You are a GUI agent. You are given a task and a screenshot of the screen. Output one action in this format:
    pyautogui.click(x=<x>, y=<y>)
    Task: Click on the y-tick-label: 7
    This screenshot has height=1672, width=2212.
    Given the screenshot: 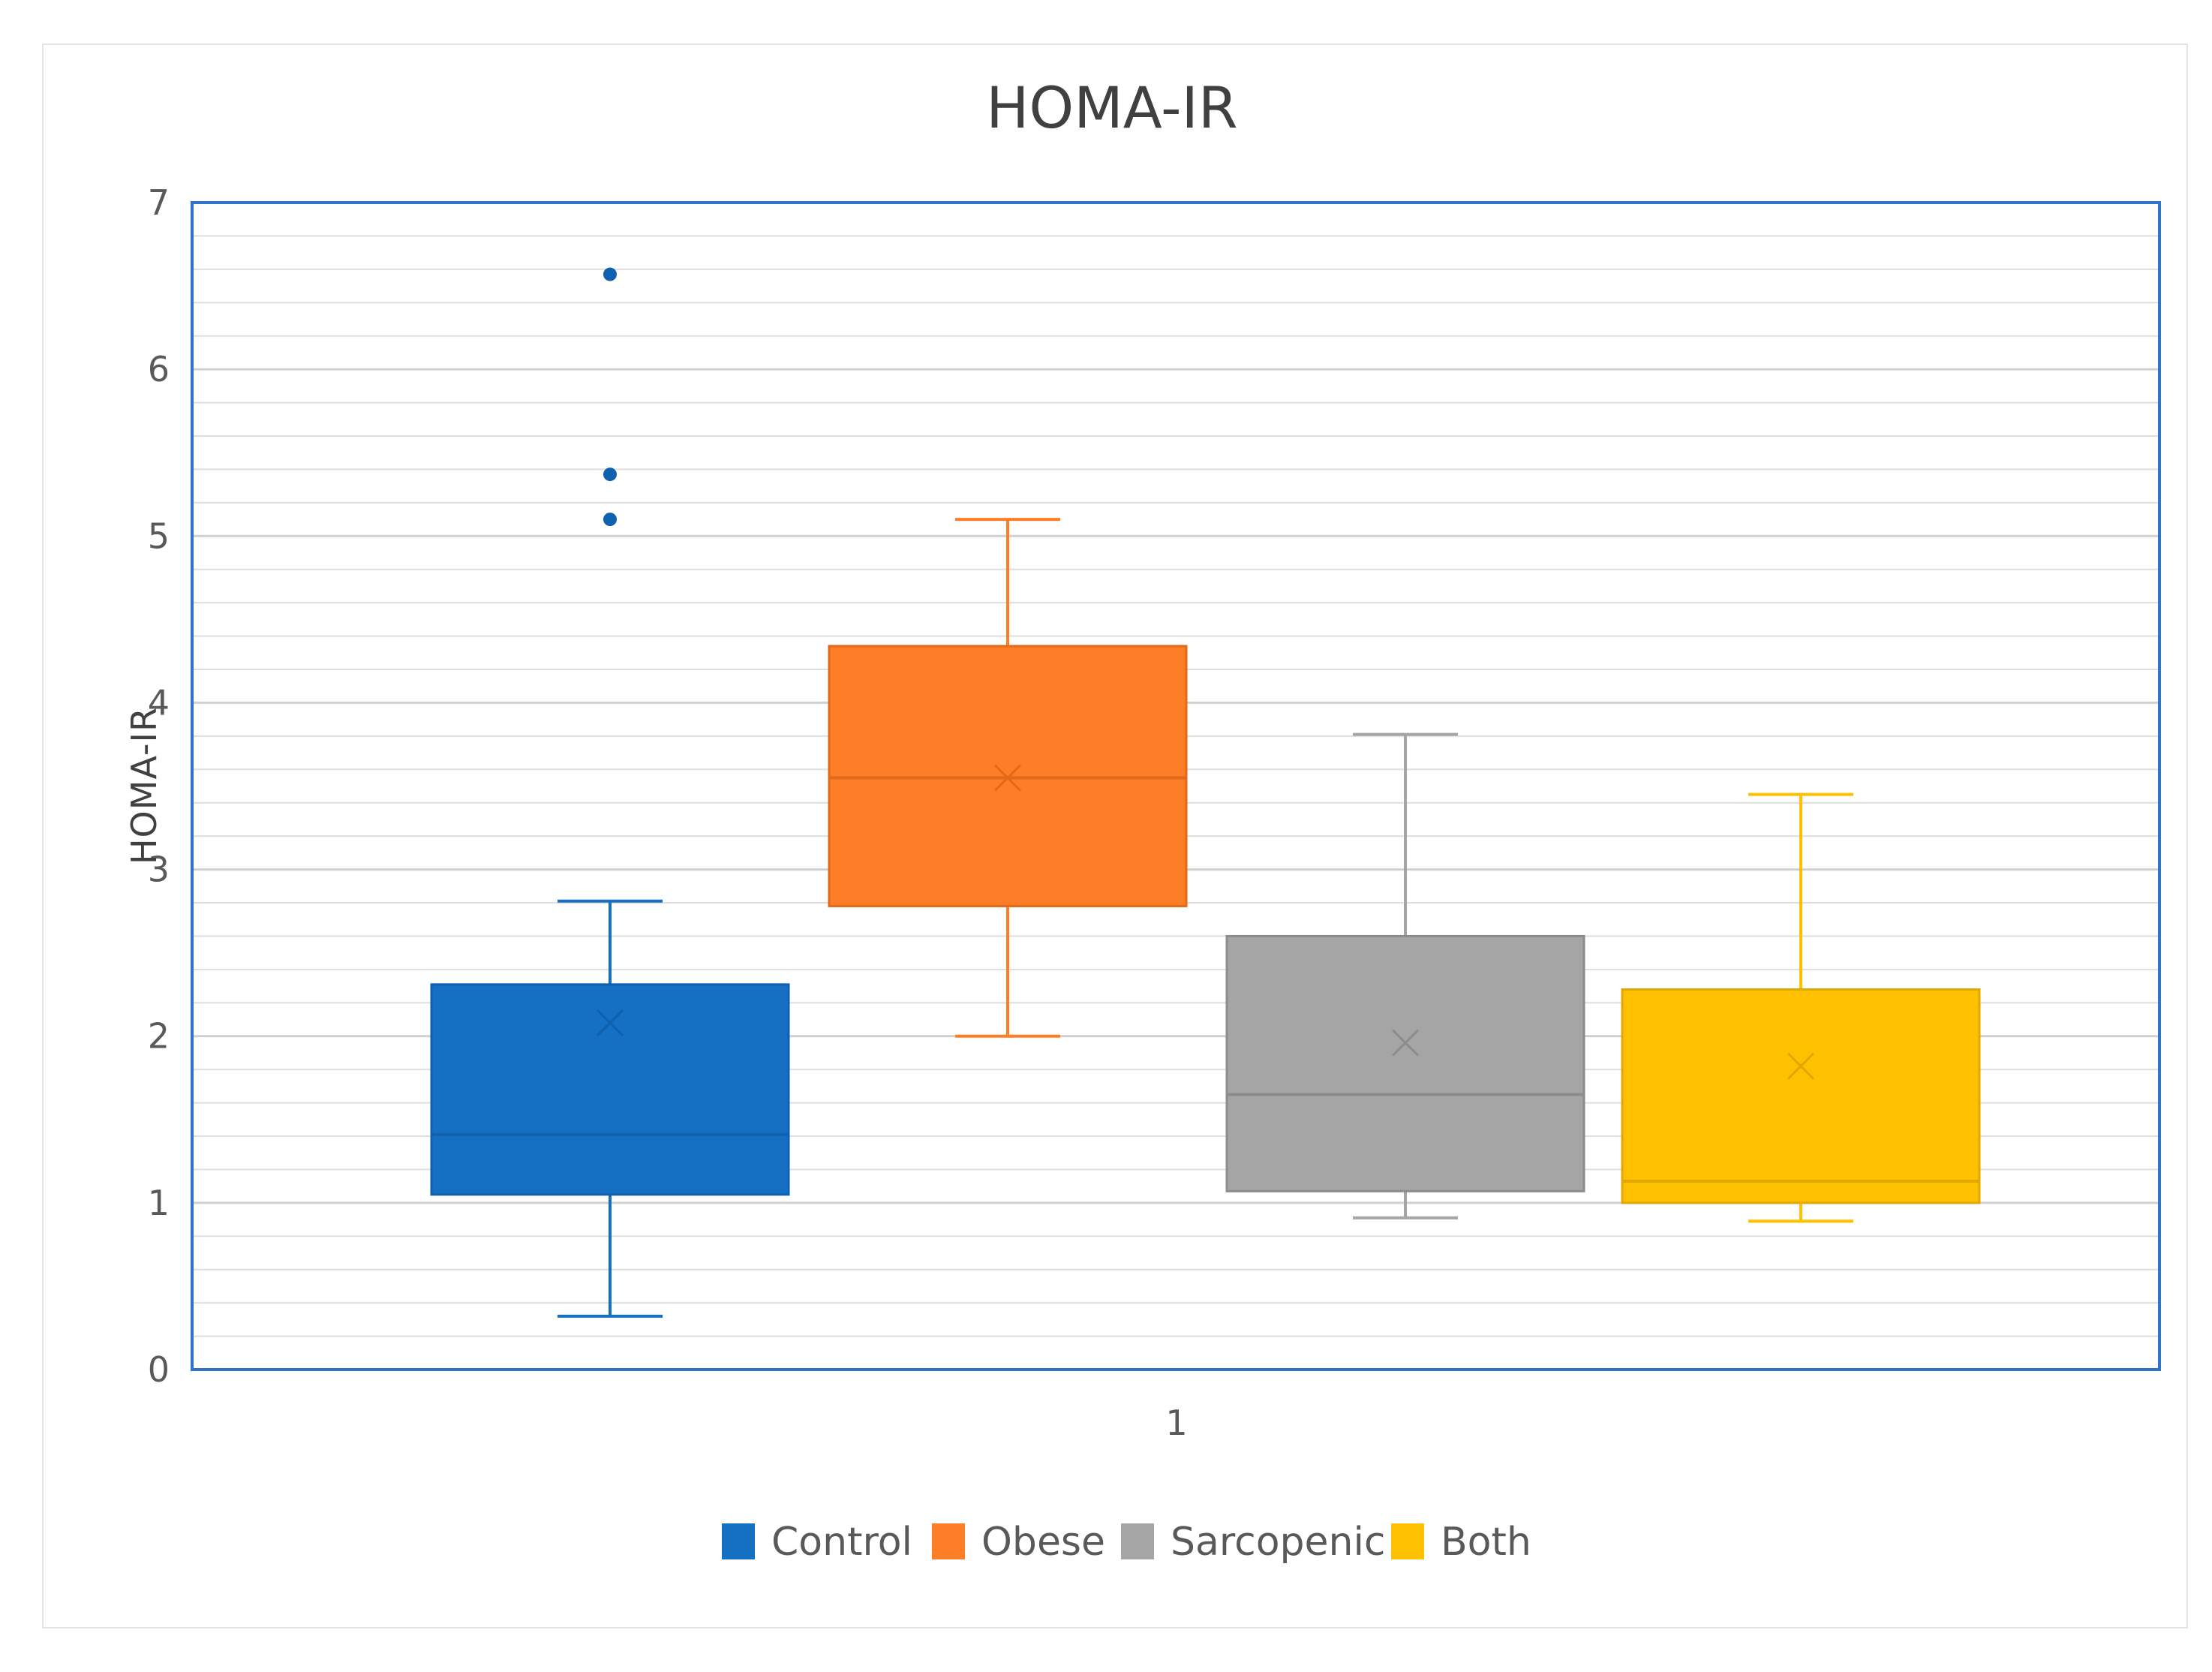 What is the action you would take?
    pyautogui.click(x=159, y=202)
    